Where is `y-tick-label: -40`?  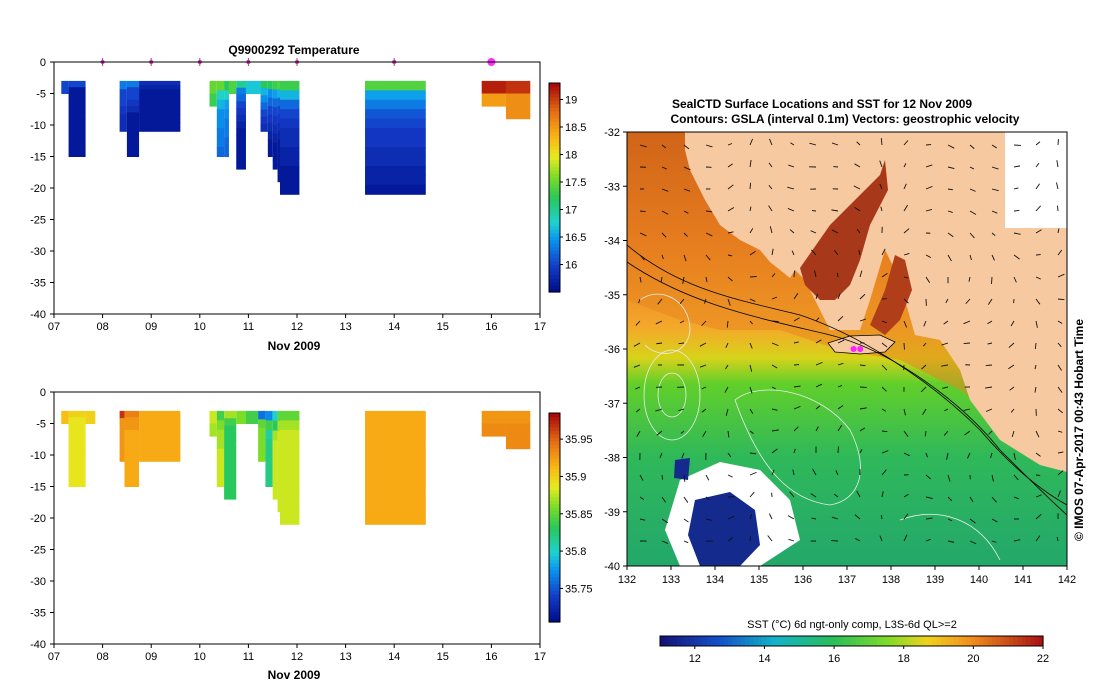
y-tick-label: -40 is located at coordinates (38, 645).